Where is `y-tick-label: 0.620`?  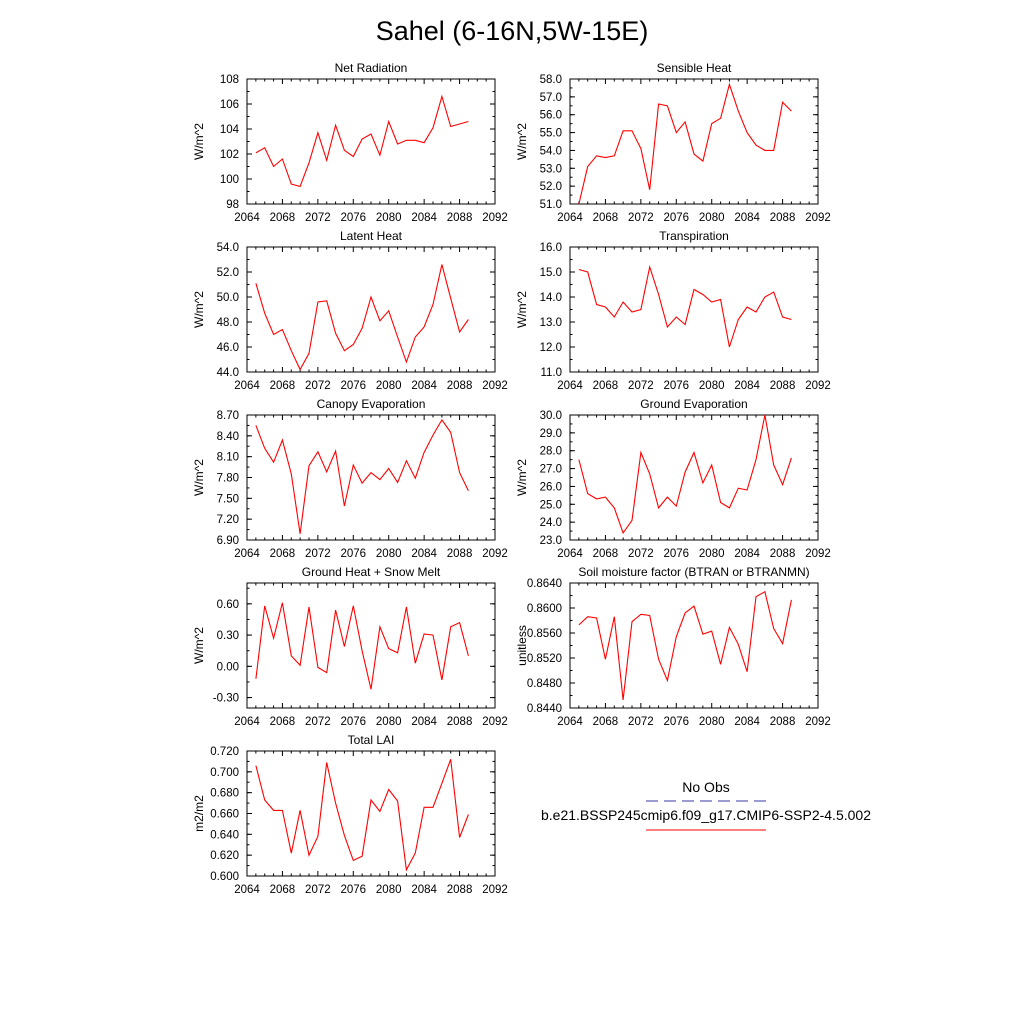
y-tick-label: 0.620 is located at coordinates (224, 856).